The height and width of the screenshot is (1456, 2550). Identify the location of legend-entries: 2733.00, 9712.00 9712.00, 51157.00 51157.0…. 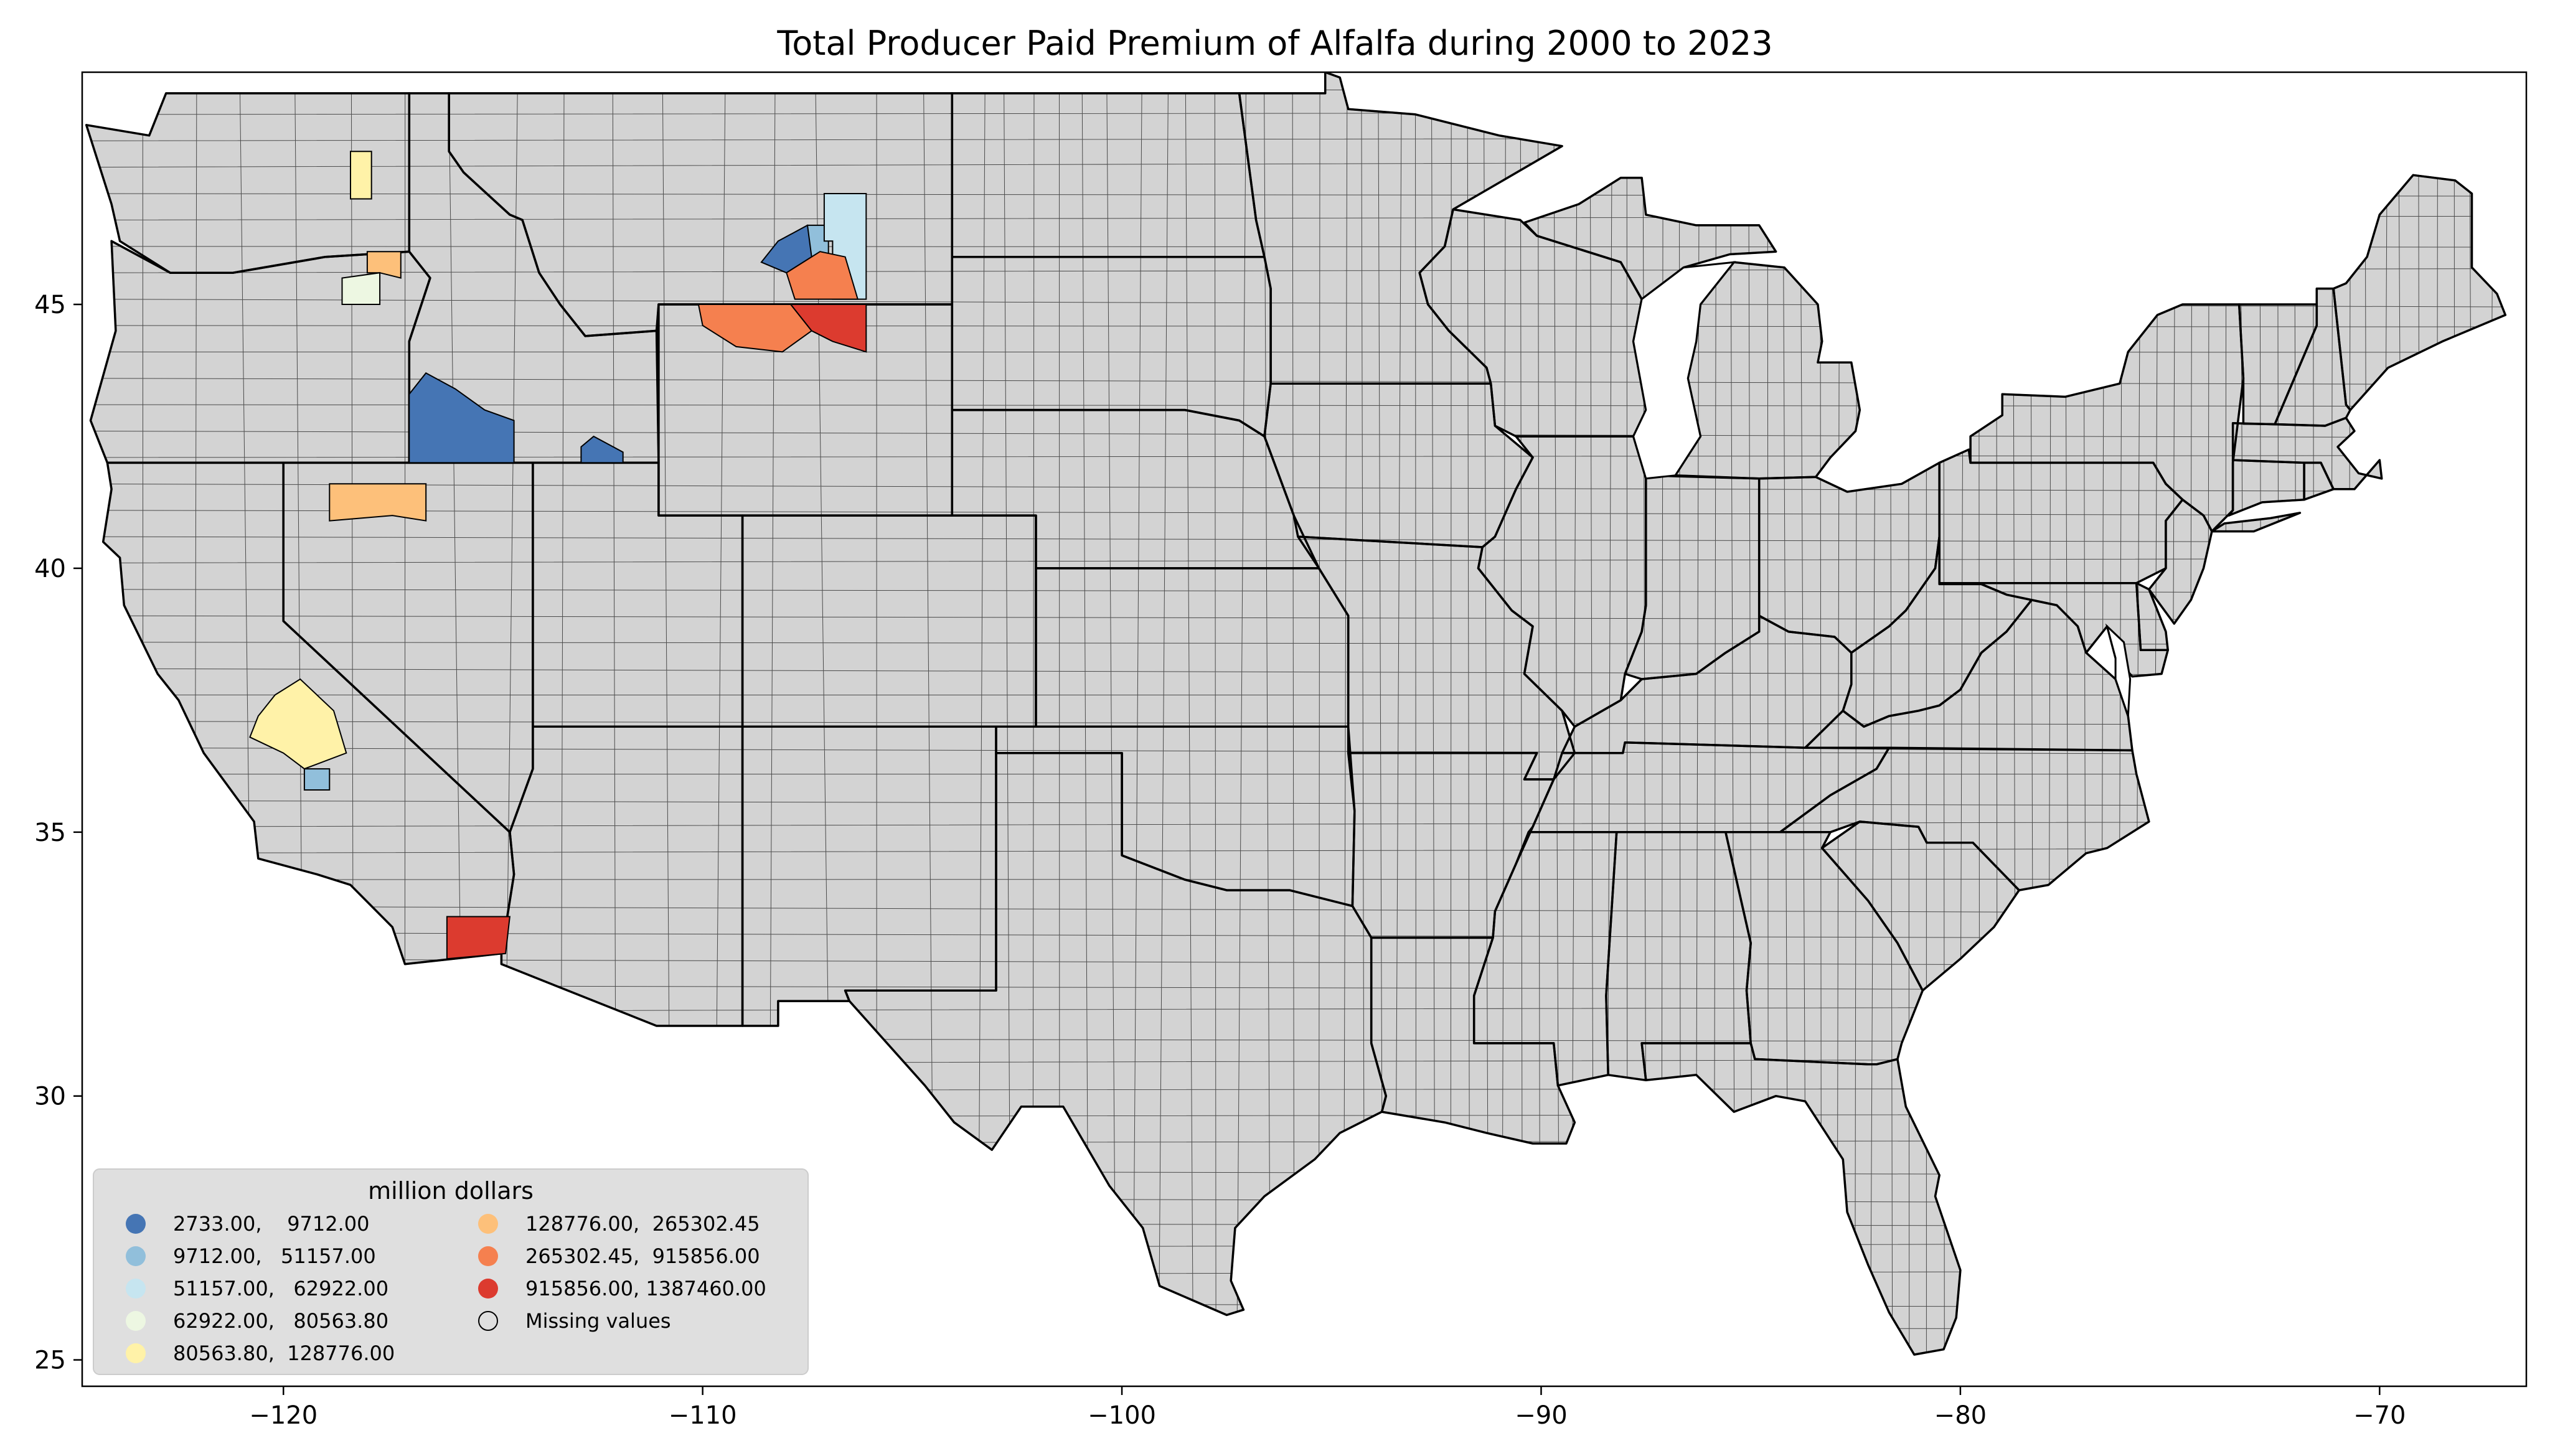
(446, 1289).